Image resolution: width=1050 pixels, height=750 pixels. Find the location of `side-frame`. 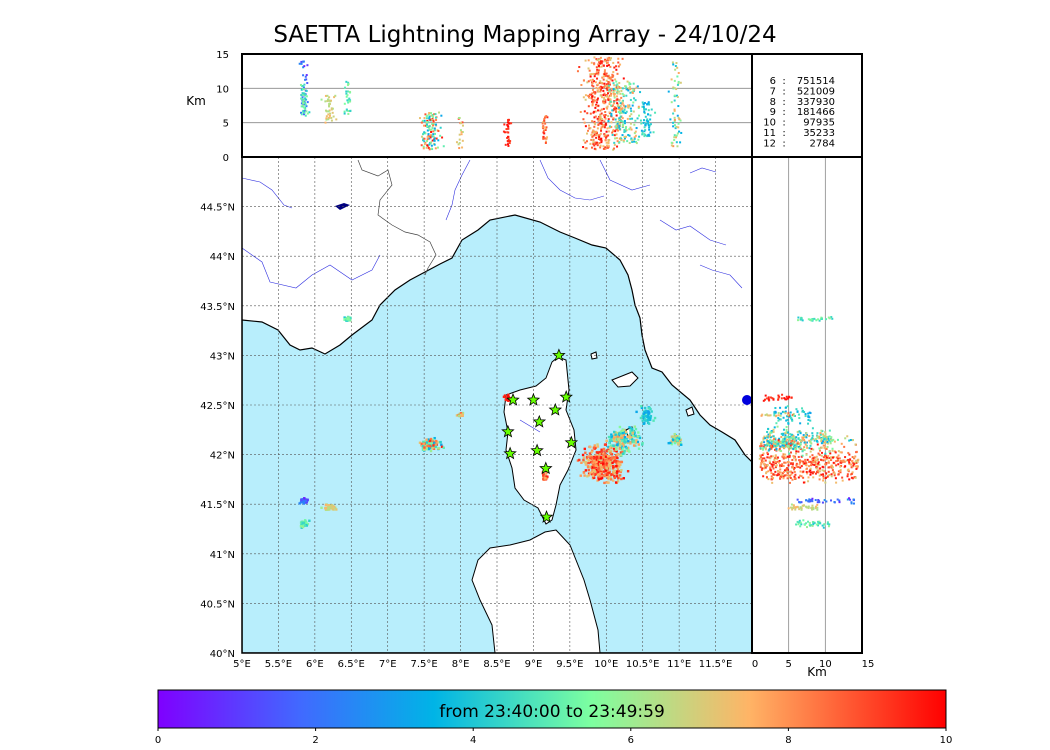

side-frame is located at coordinates (807, 405).